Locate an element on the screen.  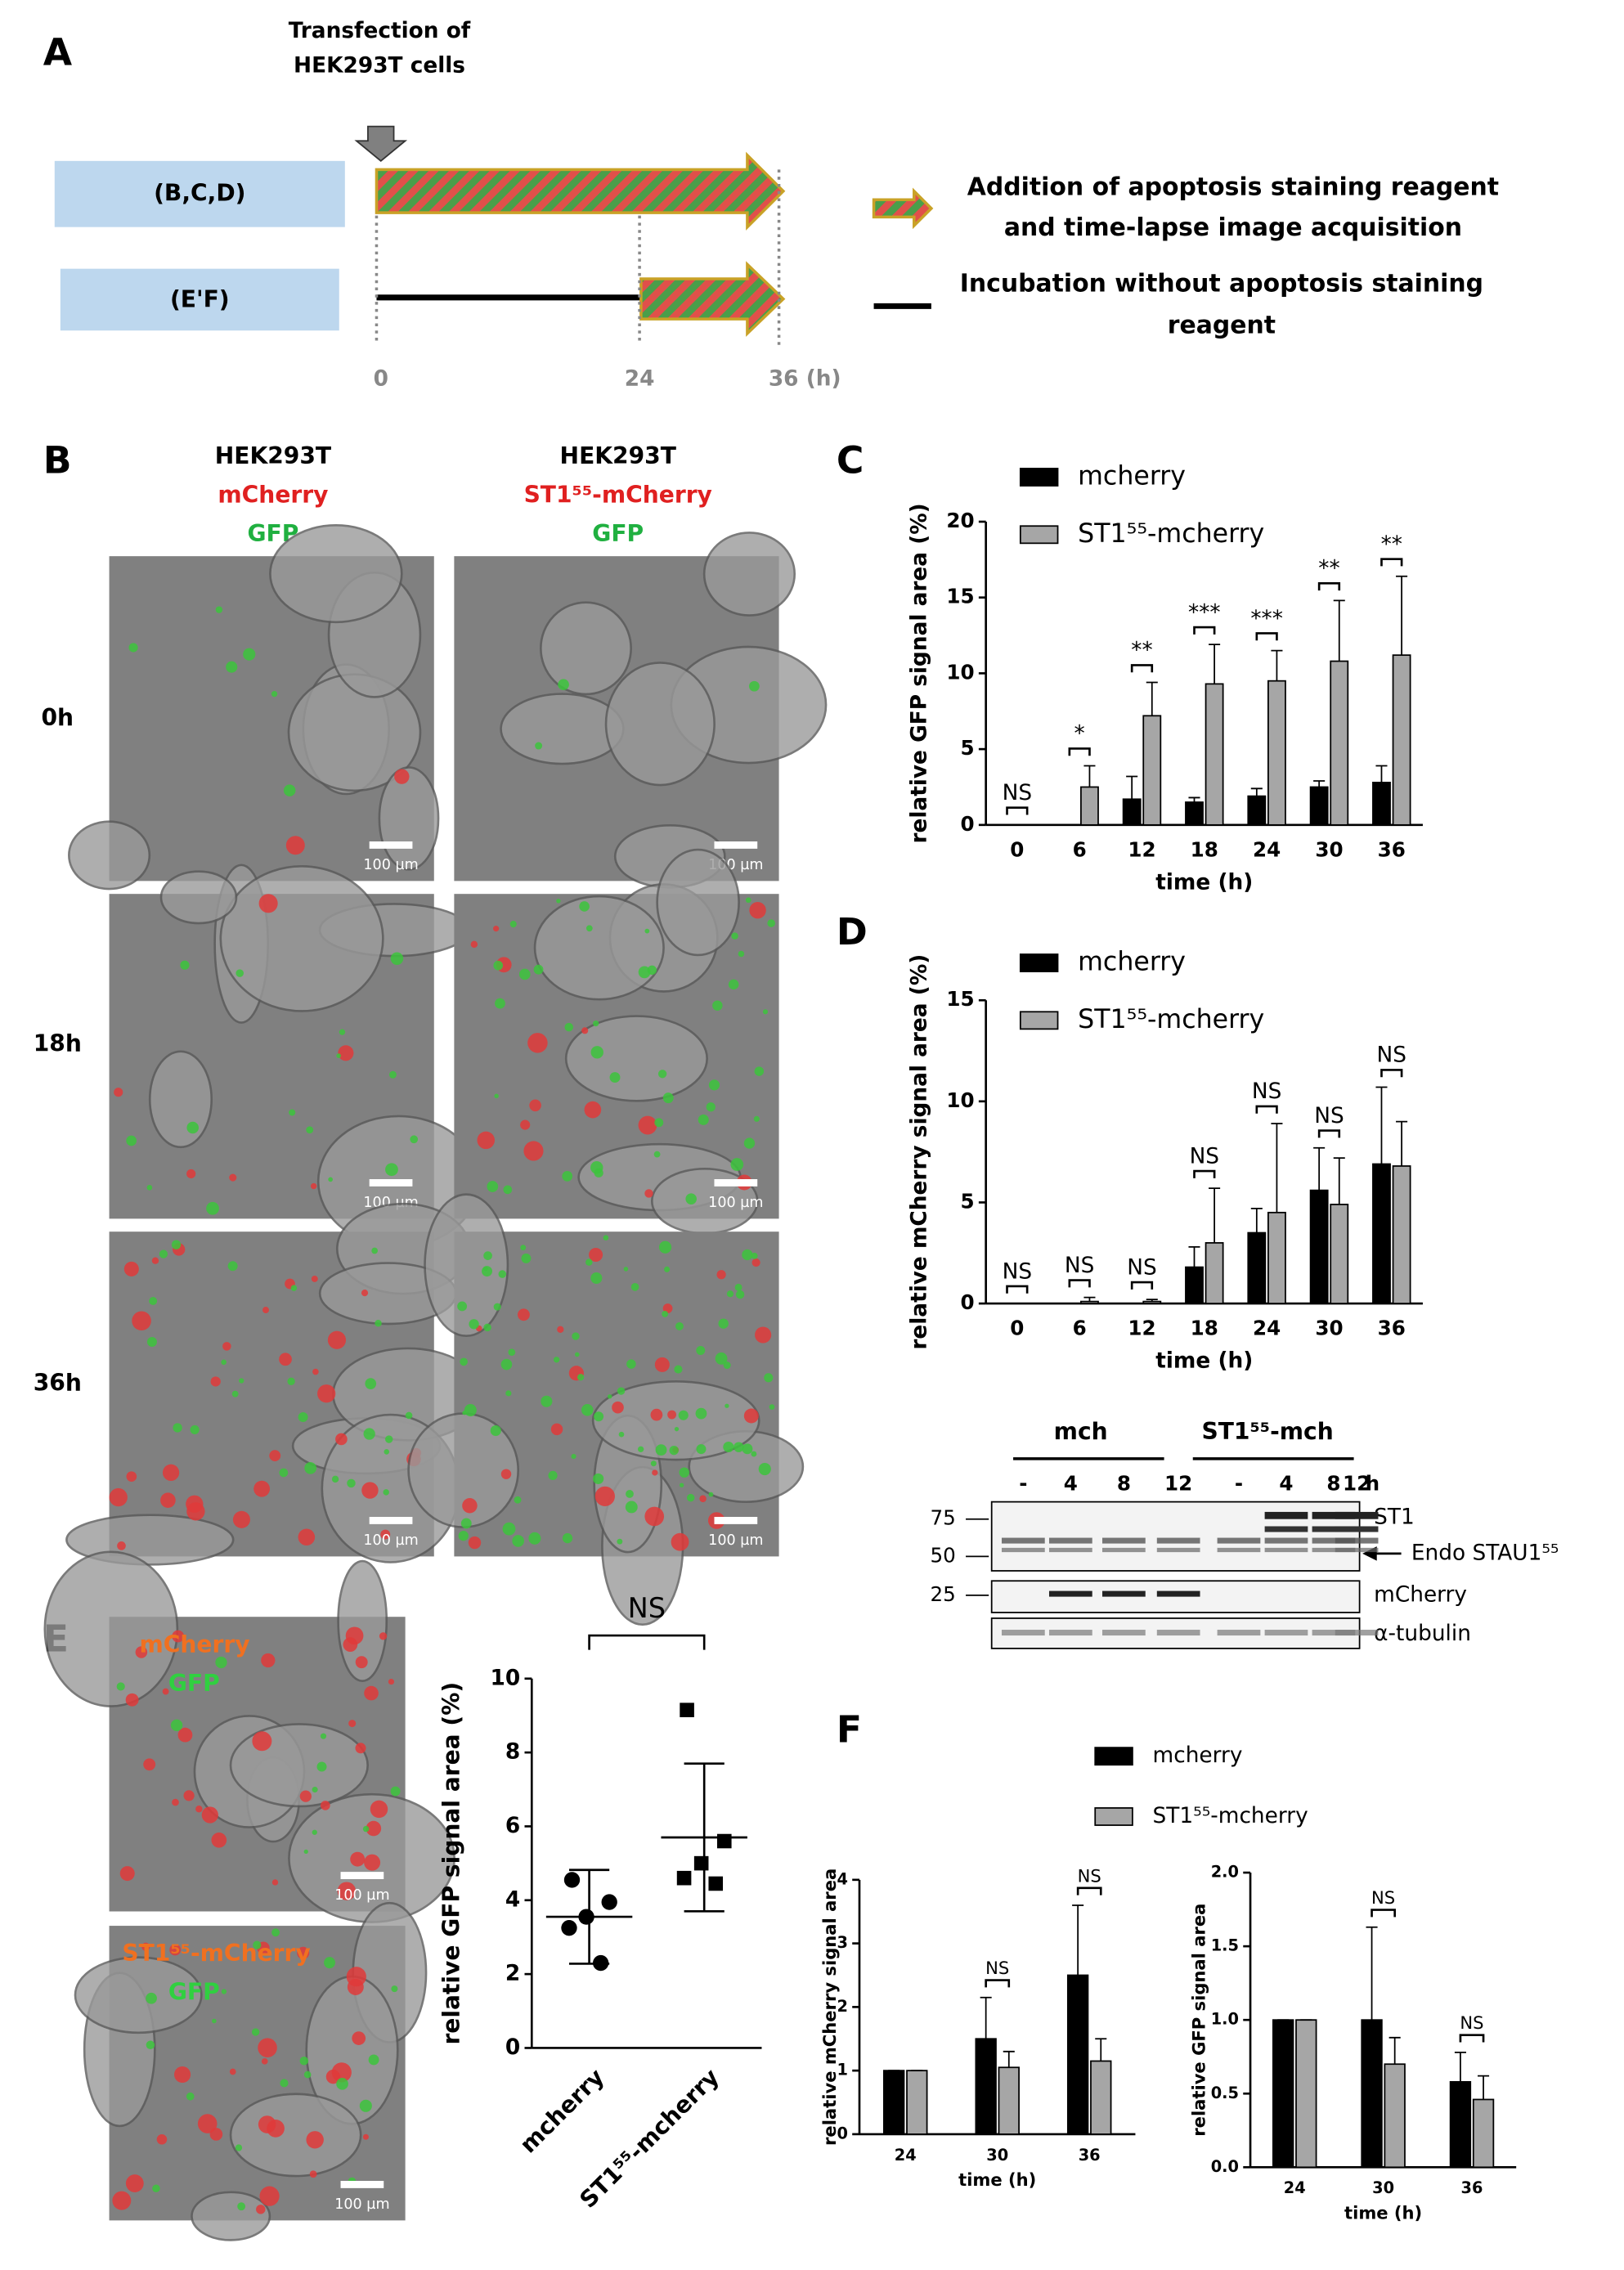
lane-label: 4 is located at coordinates (1071, 1484).